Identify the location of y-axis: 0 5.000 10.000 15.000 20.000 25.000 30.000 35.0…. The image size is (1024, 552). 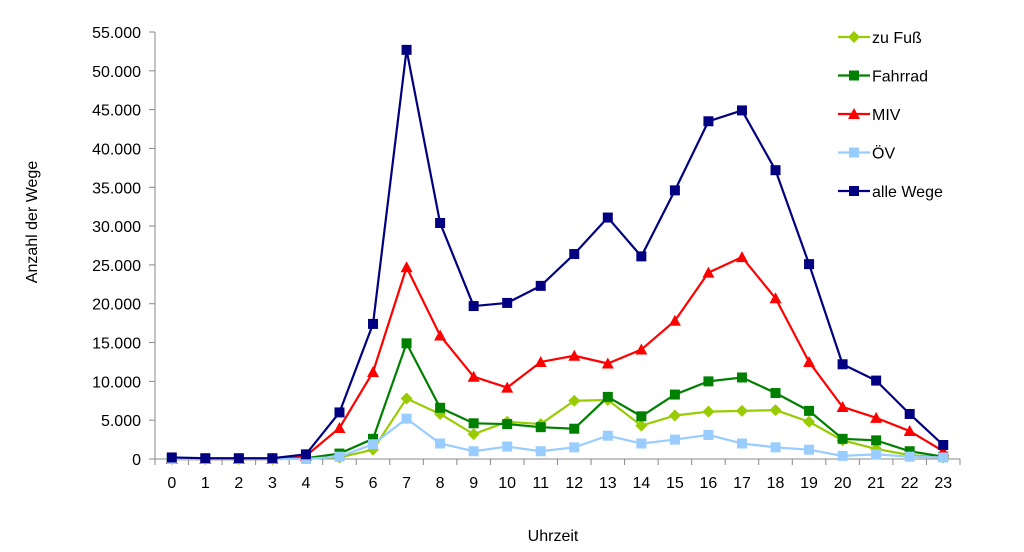
(124, 247).